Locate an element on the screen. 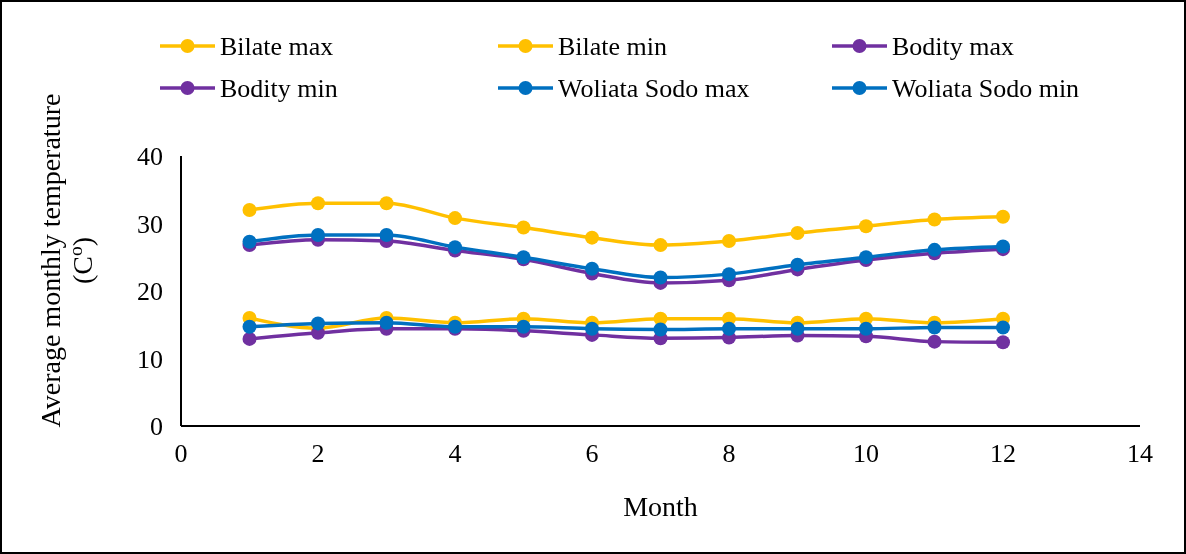 Image resolution: width=1186 pixels, height=554 pixels. legend-label: Bilate min is located at coordinates (613, 46).